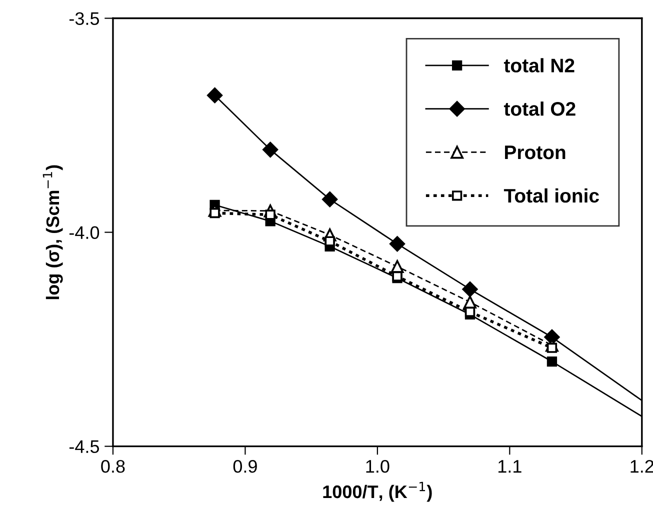  I want to click on x-tick-label: 0.9, so click(245, 466).